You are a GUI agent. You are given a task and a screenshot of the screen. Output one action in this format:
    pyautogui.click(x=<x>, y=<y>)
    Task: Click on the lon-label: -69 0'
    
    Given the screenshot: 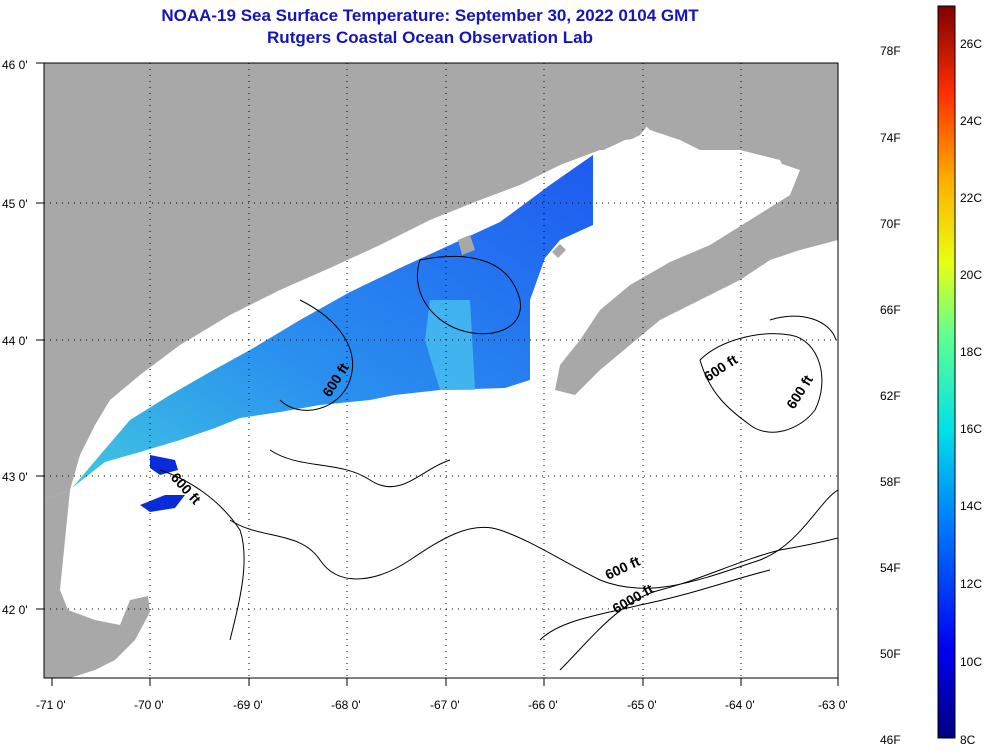 What is the action you would take?
    pyautogui.click(x=248, y=705)
    